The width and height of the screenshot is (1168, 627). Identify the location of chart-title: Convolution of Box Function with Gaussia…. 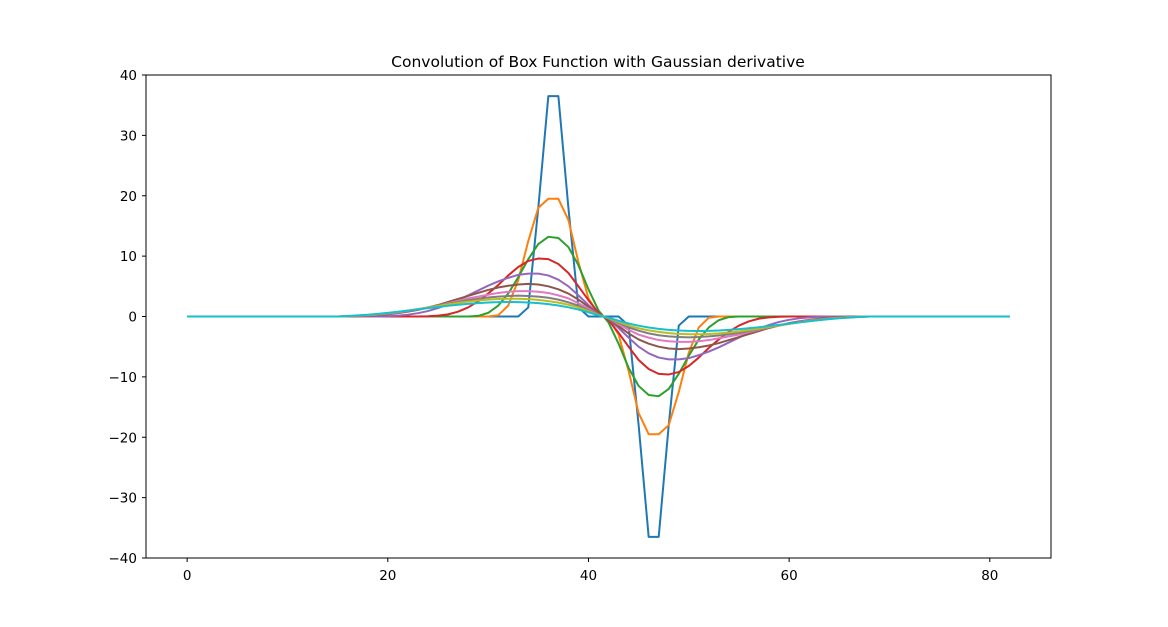
(598, 62).